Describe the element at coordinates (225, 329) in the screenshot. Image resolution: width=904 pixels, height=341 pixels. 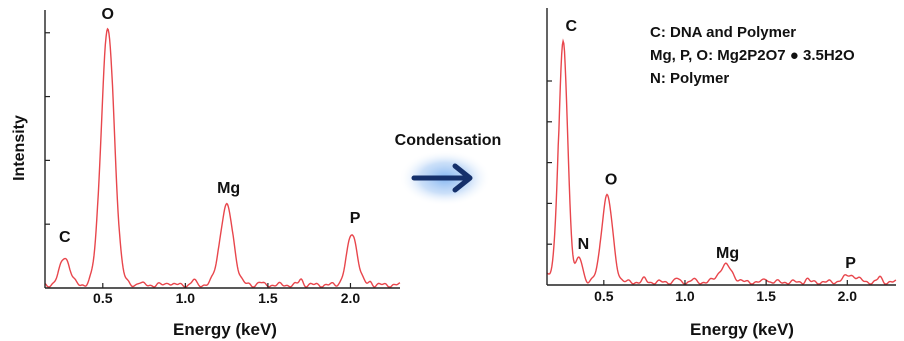
I see `x-axis-label-left: Energy (keV)` at that location.